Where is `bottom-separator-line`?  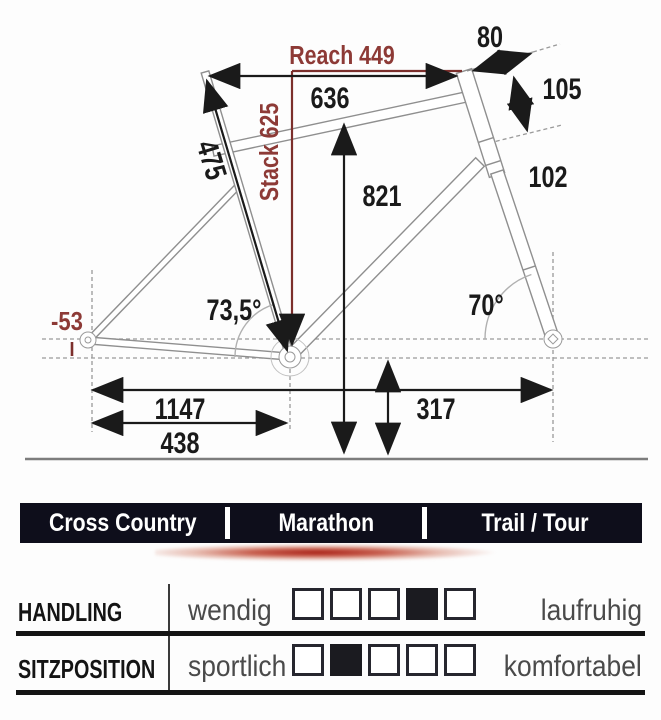
bottom-separator-line is located at coordinates (330, 692).